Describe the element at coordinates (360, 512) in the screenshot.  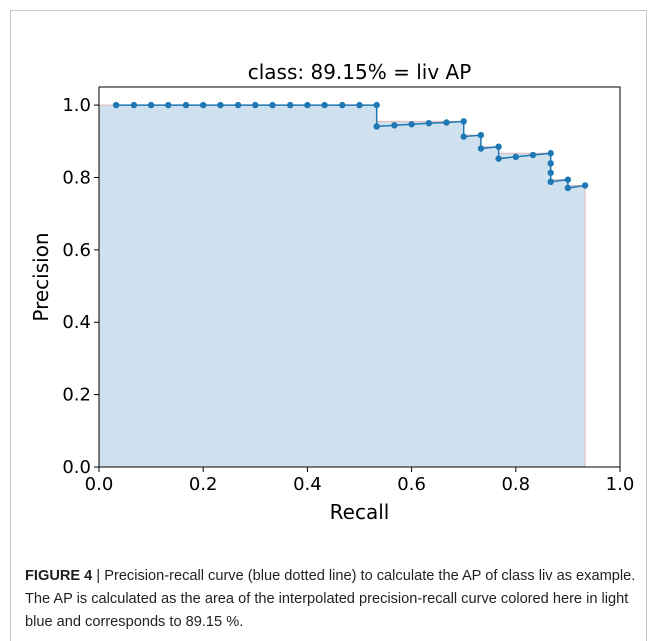
I see `x-axis-label: Recall` at that location.